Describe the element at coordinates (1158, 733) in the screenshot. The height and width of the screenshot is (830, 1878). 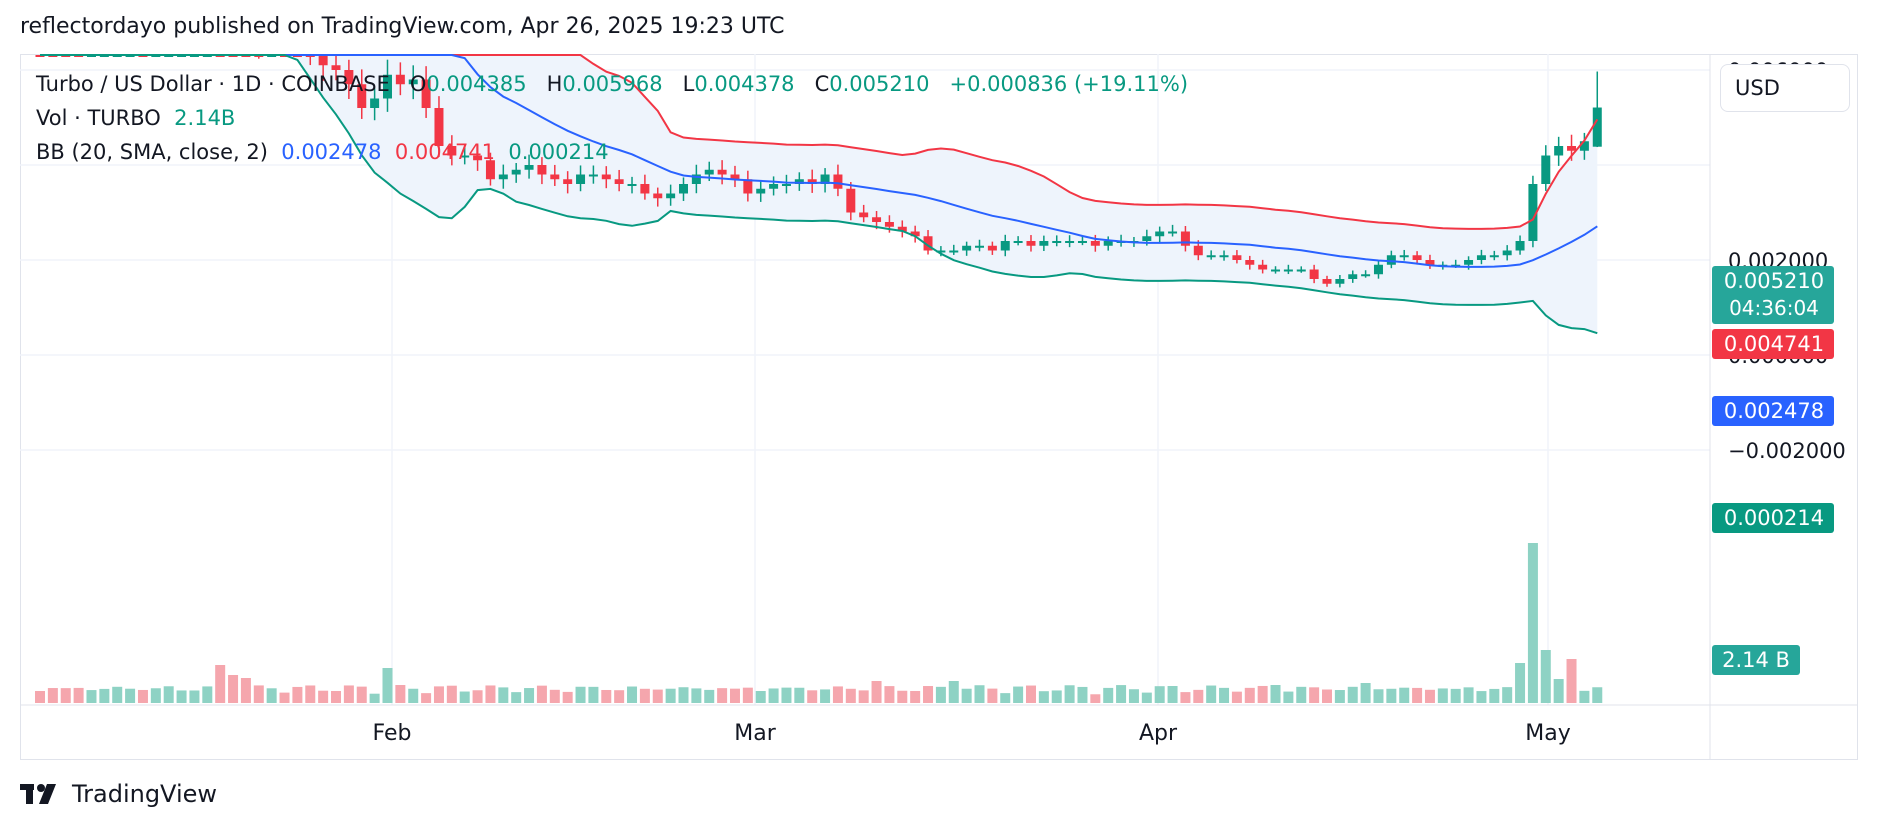
I see `time-tick-label: Apr` at that location.